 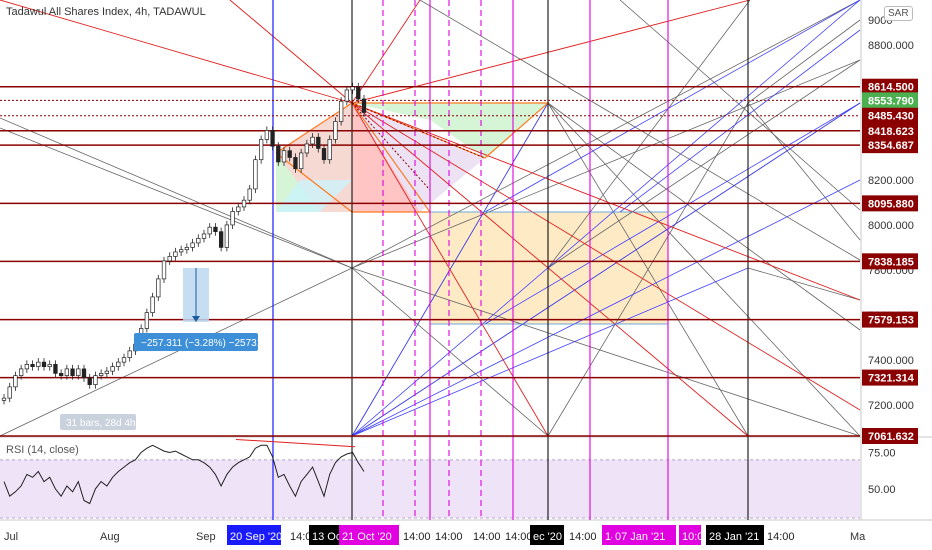 What do you see at coordinates (891, 46) in the screenshot?
I see `price-tick-label: 8800.000` at bounding box center [891, 46].